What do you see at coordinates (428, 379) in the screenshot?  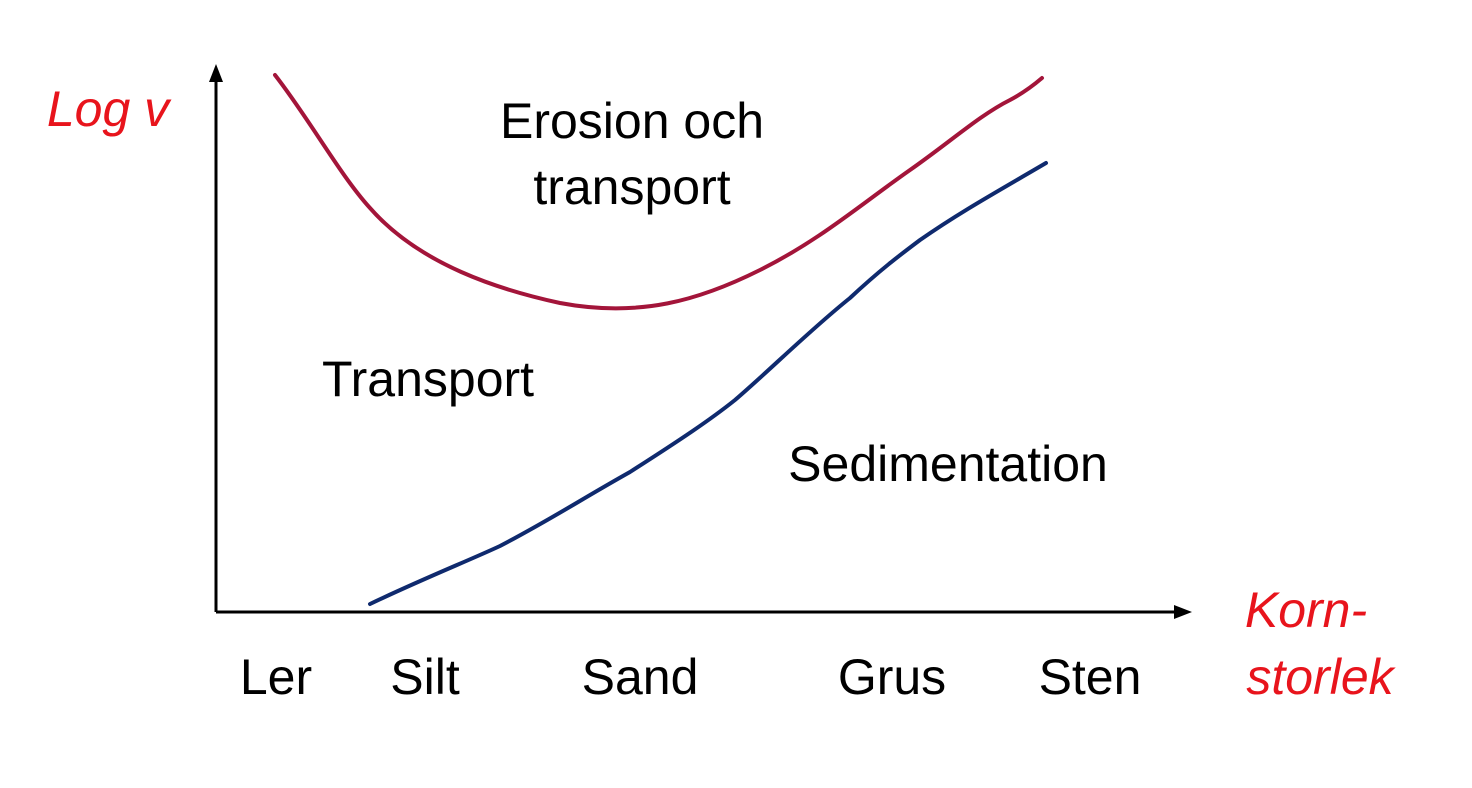 I see `region-label-transport: Transport` at bounding box center [428, 379].